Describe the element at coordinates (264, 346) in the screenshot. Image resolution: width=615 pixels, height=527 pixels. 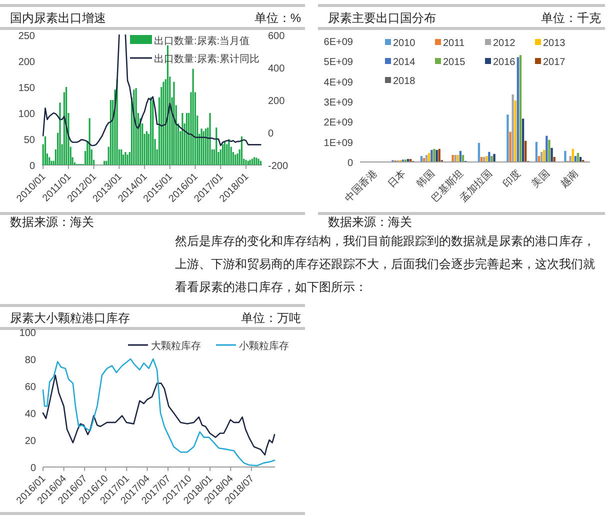
I see `legend-label: 小颗粒库存` at that location.